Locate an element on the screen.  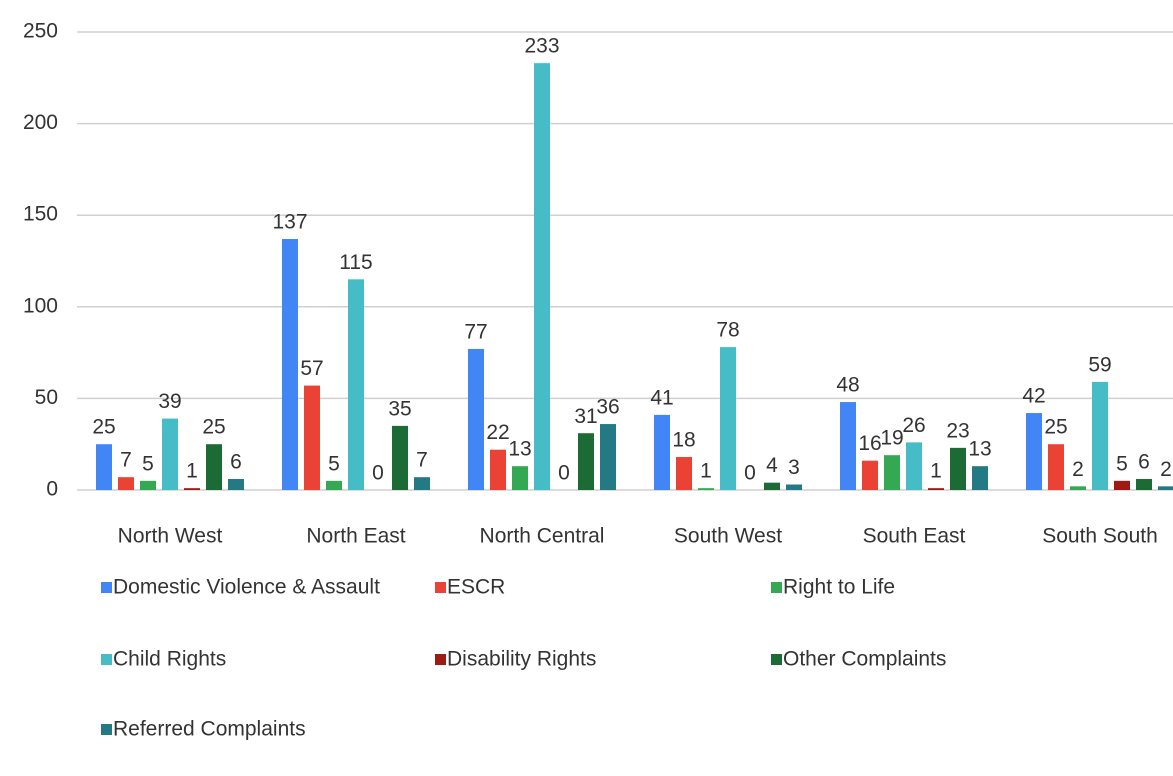
y-tick-label: 200 is located at coordinates (40, 122).